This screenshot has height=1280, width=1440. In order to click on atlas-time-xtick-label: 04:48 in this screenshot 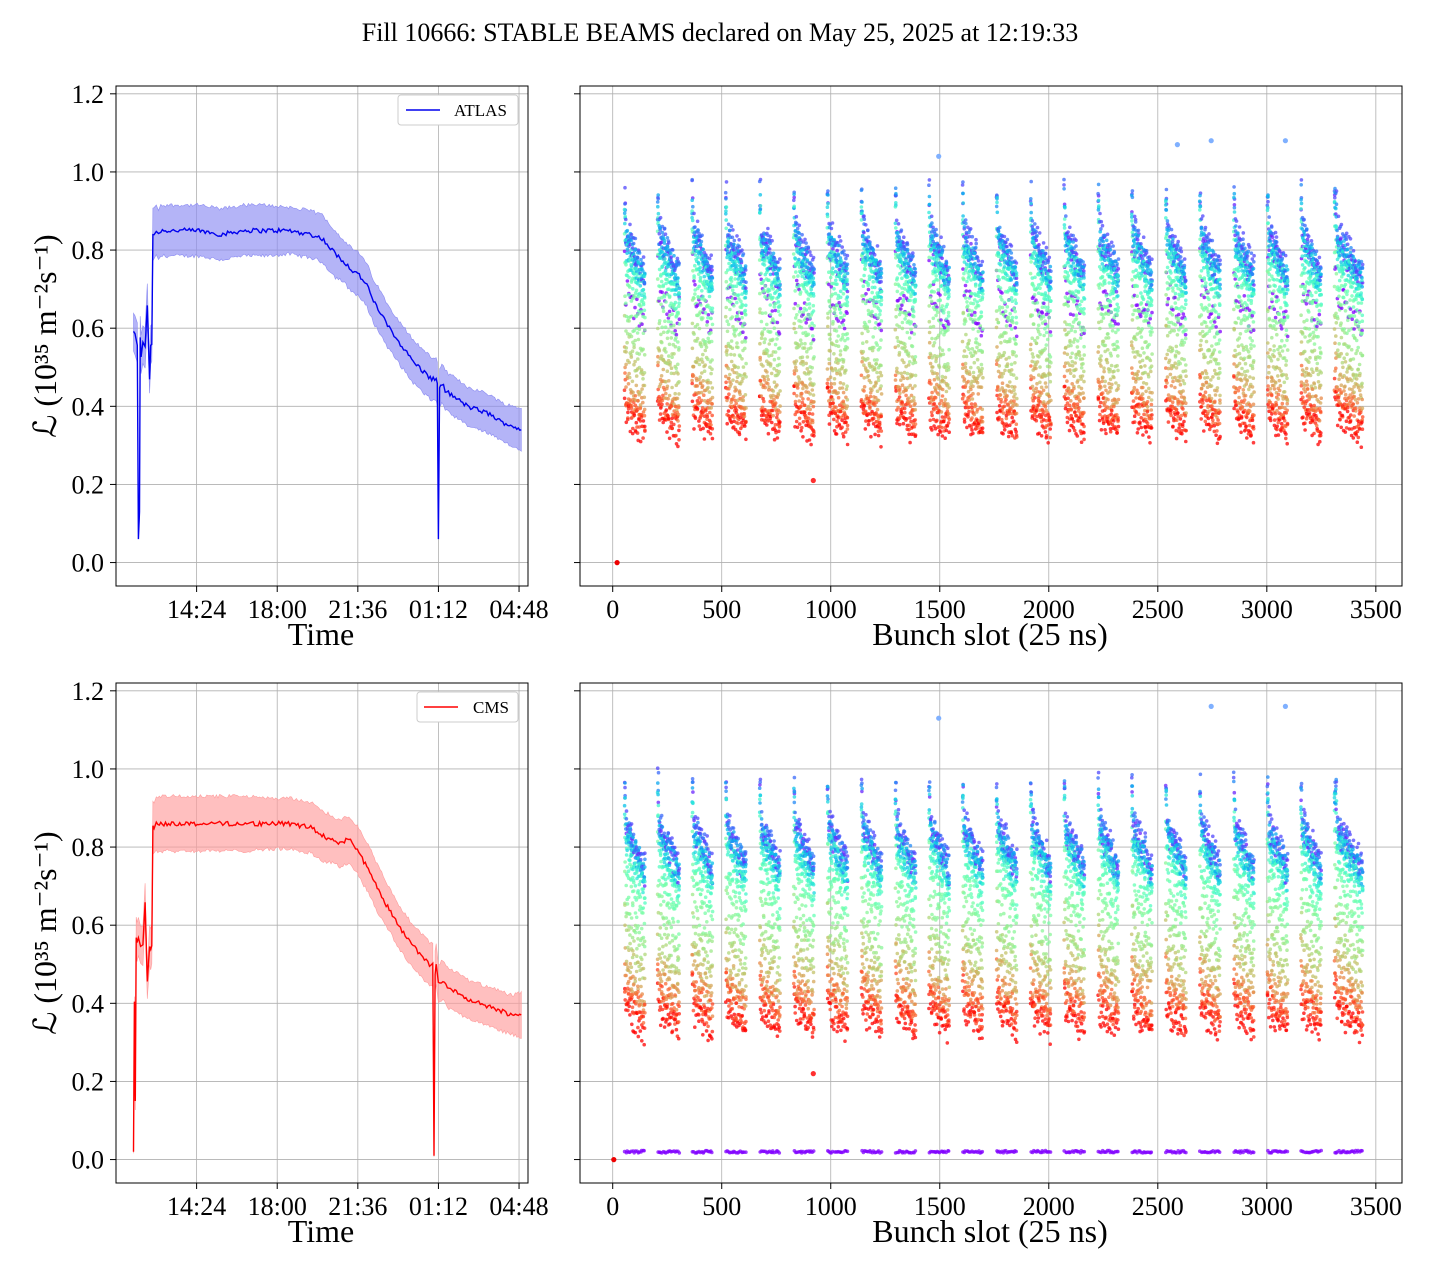, I will do `click(518, 609)`.